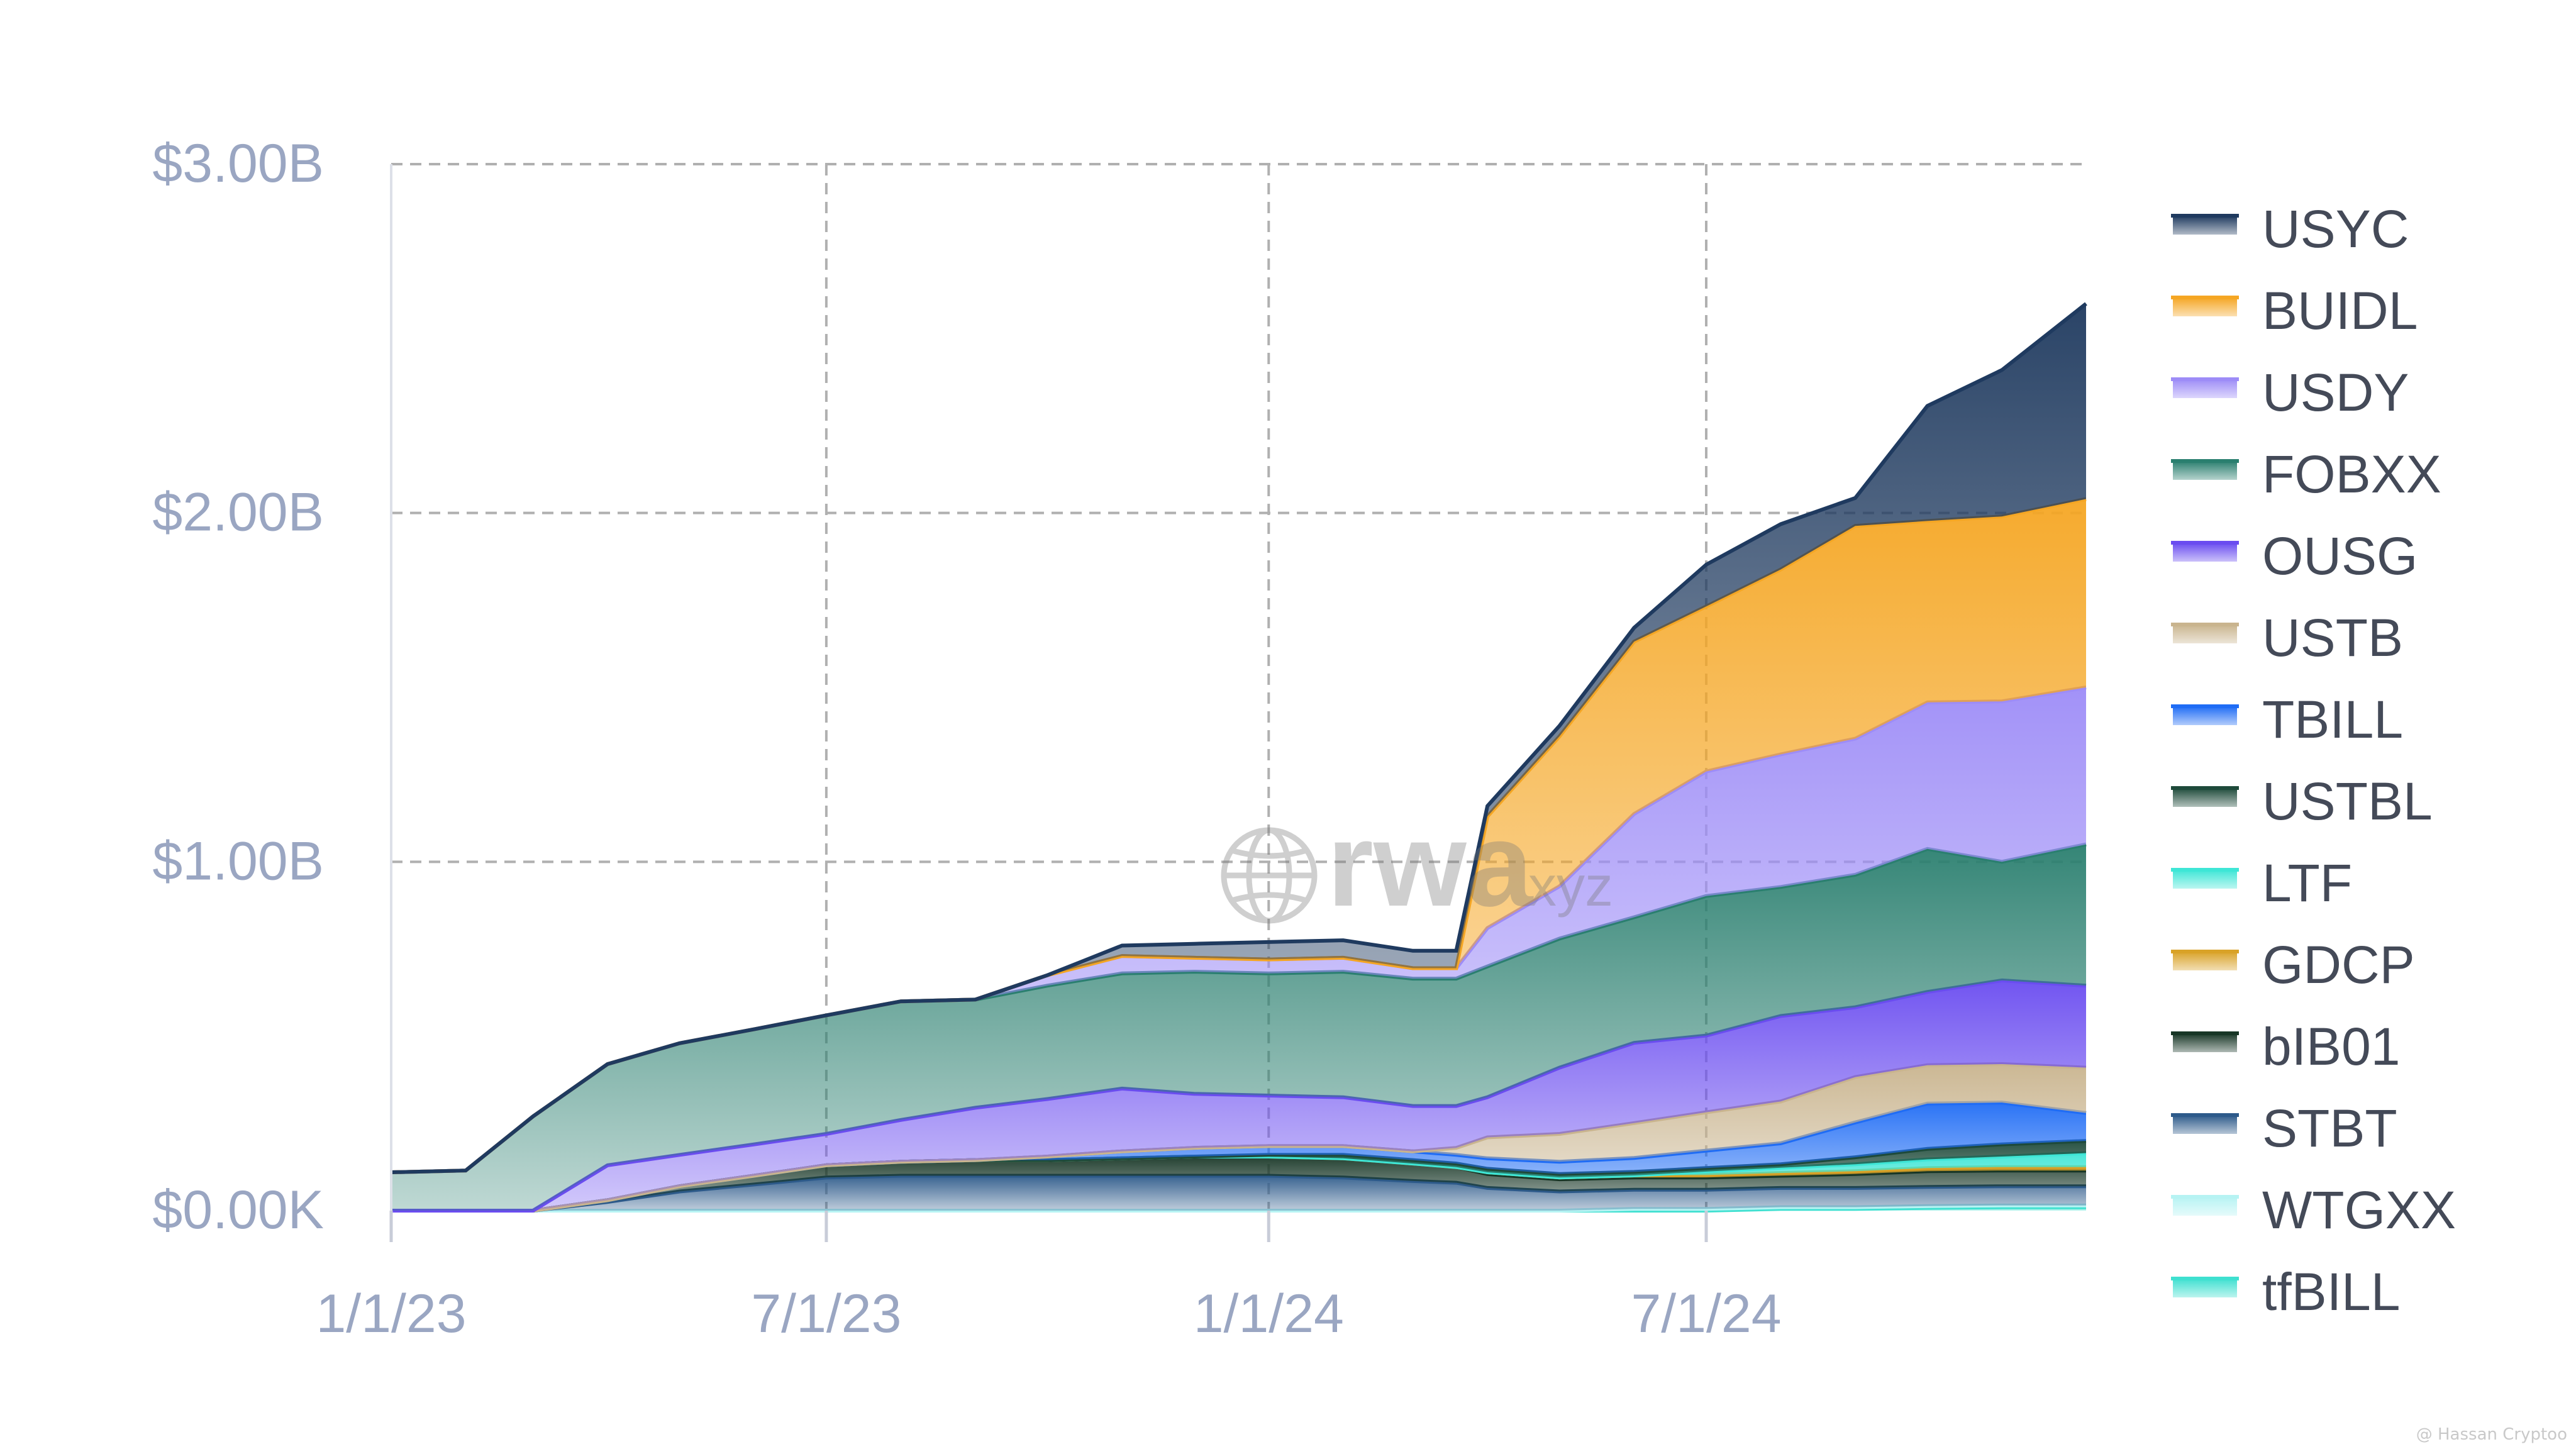  Describe the element at coordinates (2335, 228) in the screenshot. I see `legend-label: USYC` at that location.